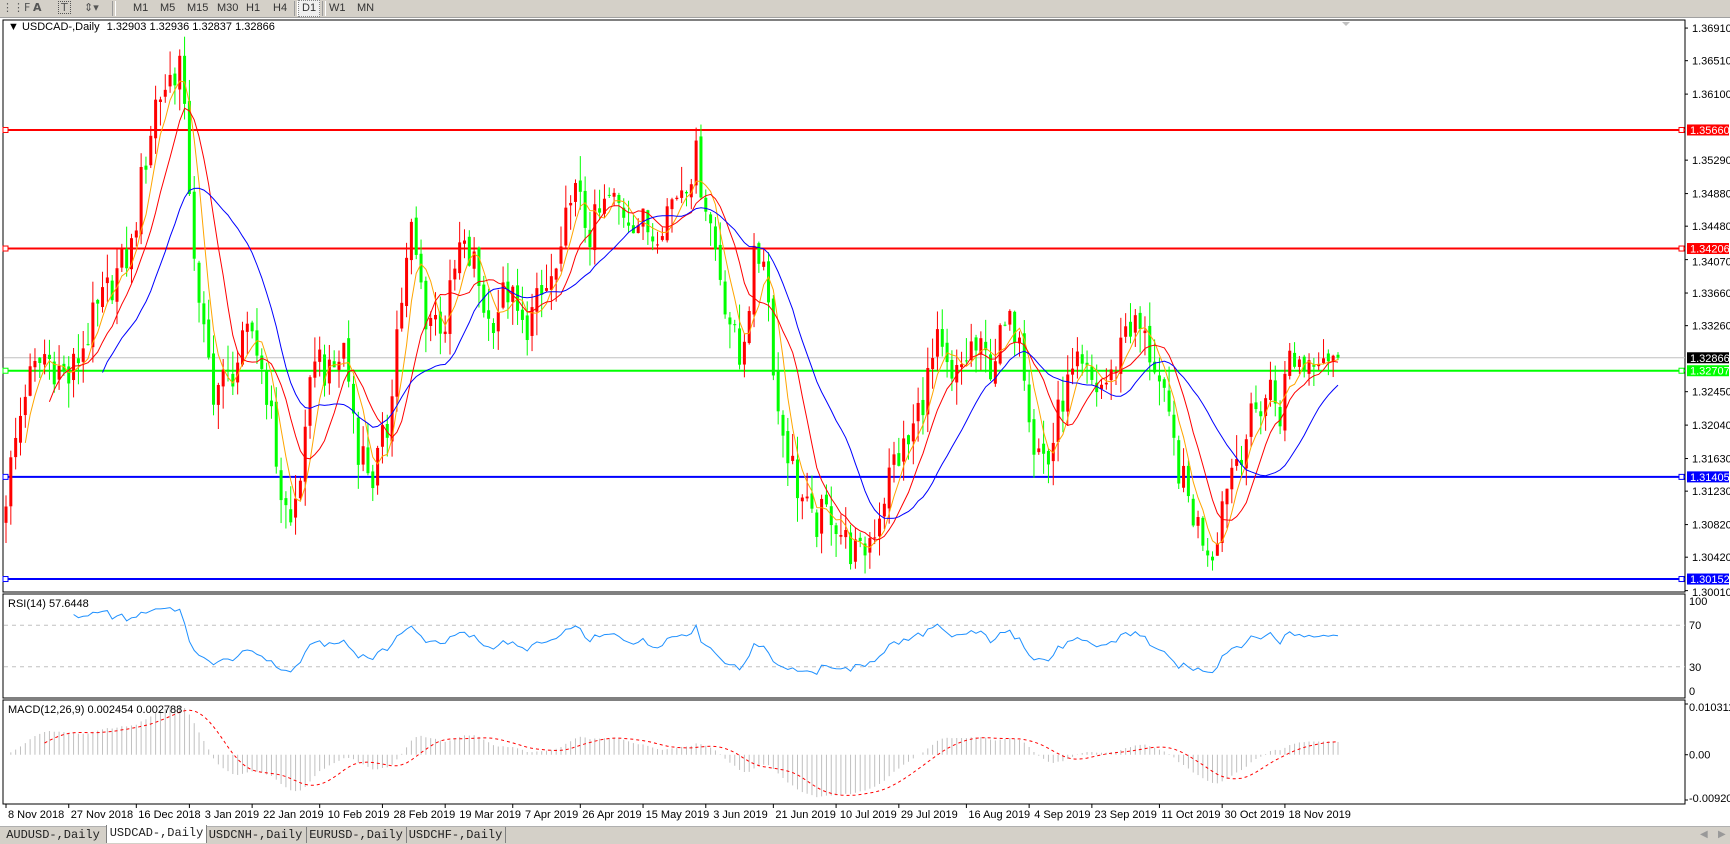 This screenshot has width=1730, height=844. What do you see at coordinates (366, 8) in the screenshot?
I see `timeframe-mn: MN` at bounding box center [366, 8].